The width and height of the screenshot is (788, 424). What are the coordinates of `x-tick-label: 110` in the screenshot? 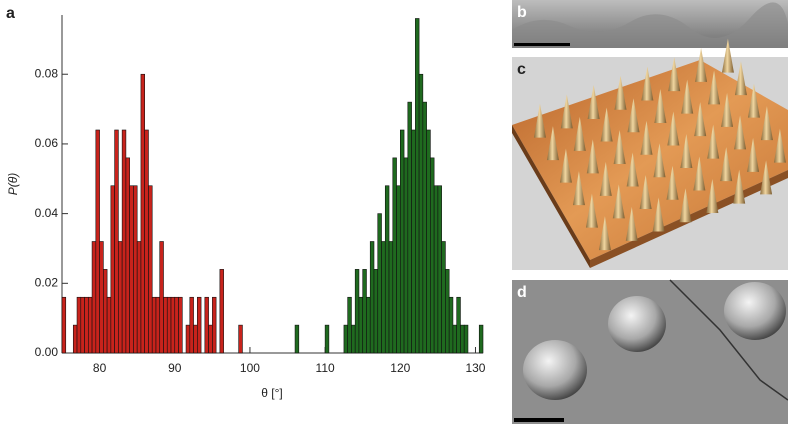 It's located at (325, 368).